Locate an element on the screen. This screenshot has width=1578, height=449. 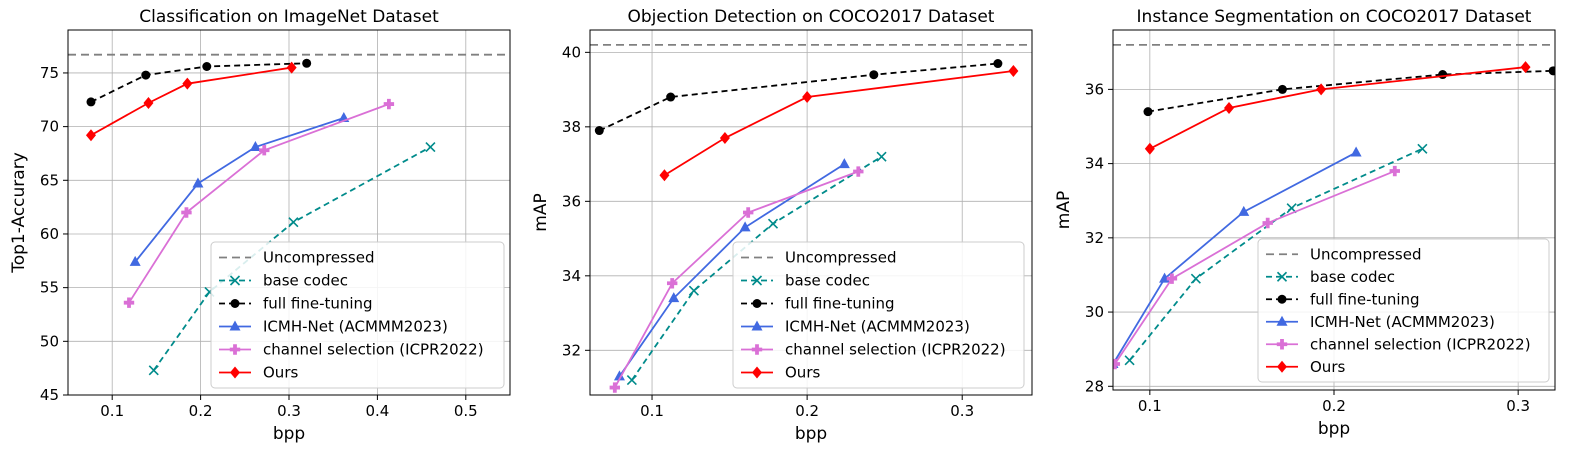
y-tick-label: 75 is located at coordinates (49, 73).